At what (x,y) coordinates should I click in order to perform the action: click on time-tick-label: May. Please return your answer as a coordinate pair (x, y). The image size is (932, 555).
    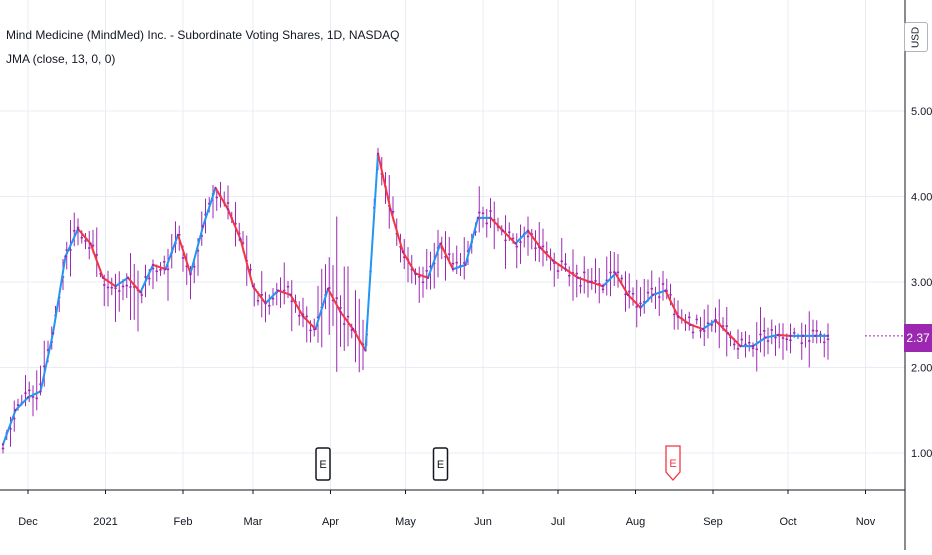
    Looking at the image, I should click on (405, 522).